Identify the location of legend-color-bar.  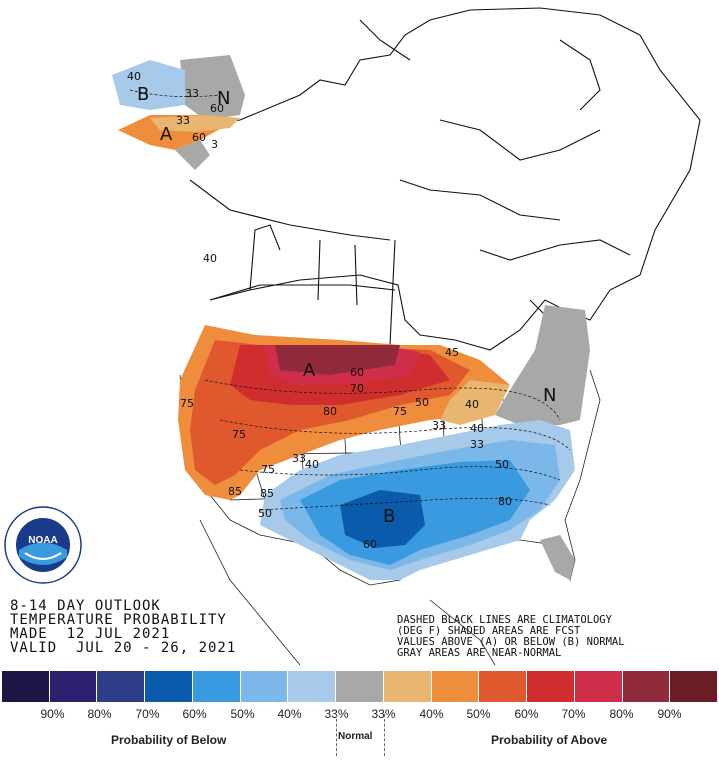
(360, 686).